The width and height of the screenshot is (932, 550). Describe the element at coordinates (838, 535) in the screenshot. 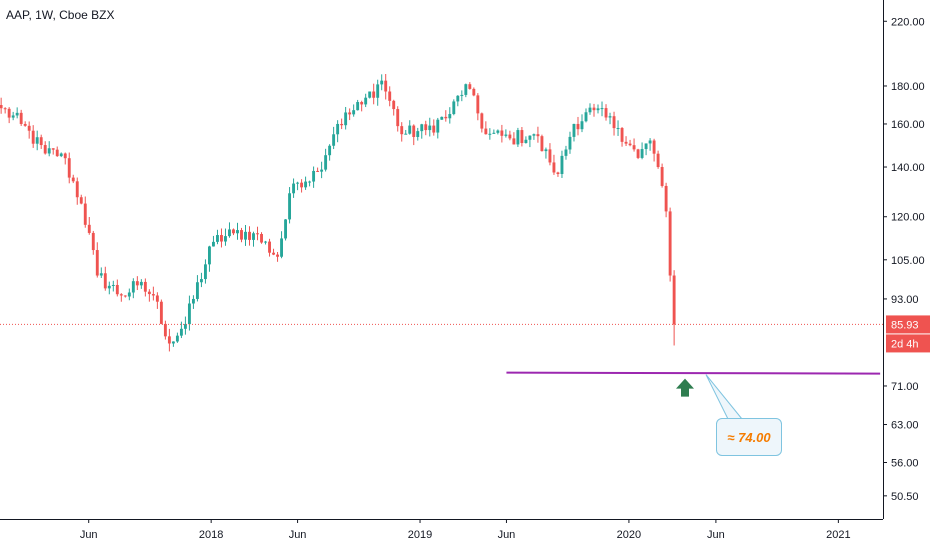

I see `time-tick-label: 2021` at that location.